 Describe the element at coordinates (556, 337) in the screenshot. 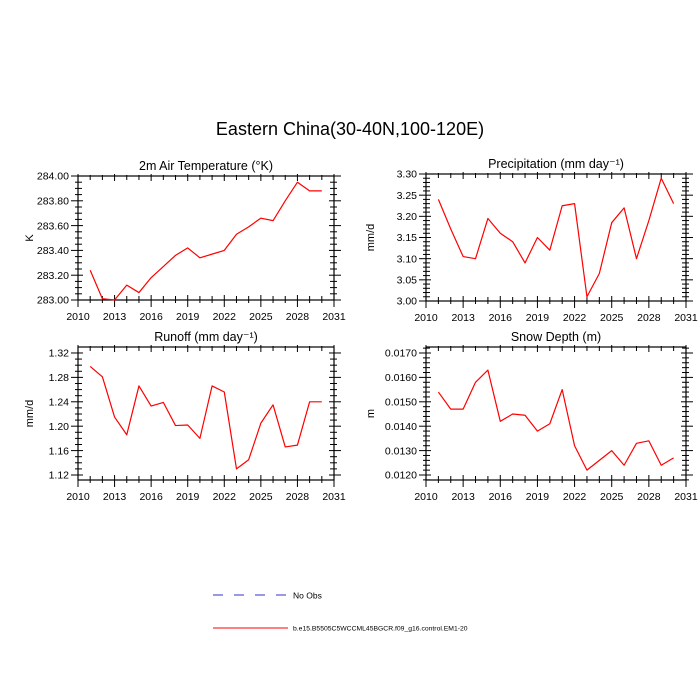

I see `subplot-title: Snow Depth (m)` at that location.